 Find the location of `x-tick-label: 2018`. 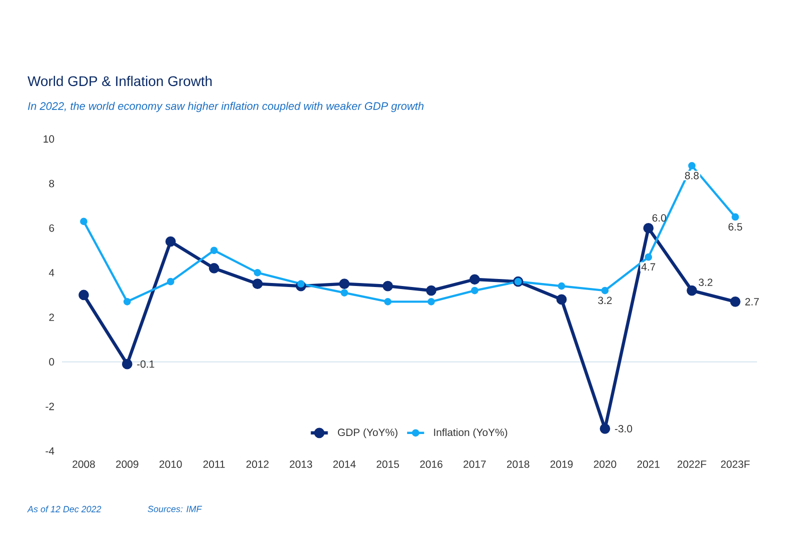

x-tick-label: 2018 is located at coordinates (518, 464).